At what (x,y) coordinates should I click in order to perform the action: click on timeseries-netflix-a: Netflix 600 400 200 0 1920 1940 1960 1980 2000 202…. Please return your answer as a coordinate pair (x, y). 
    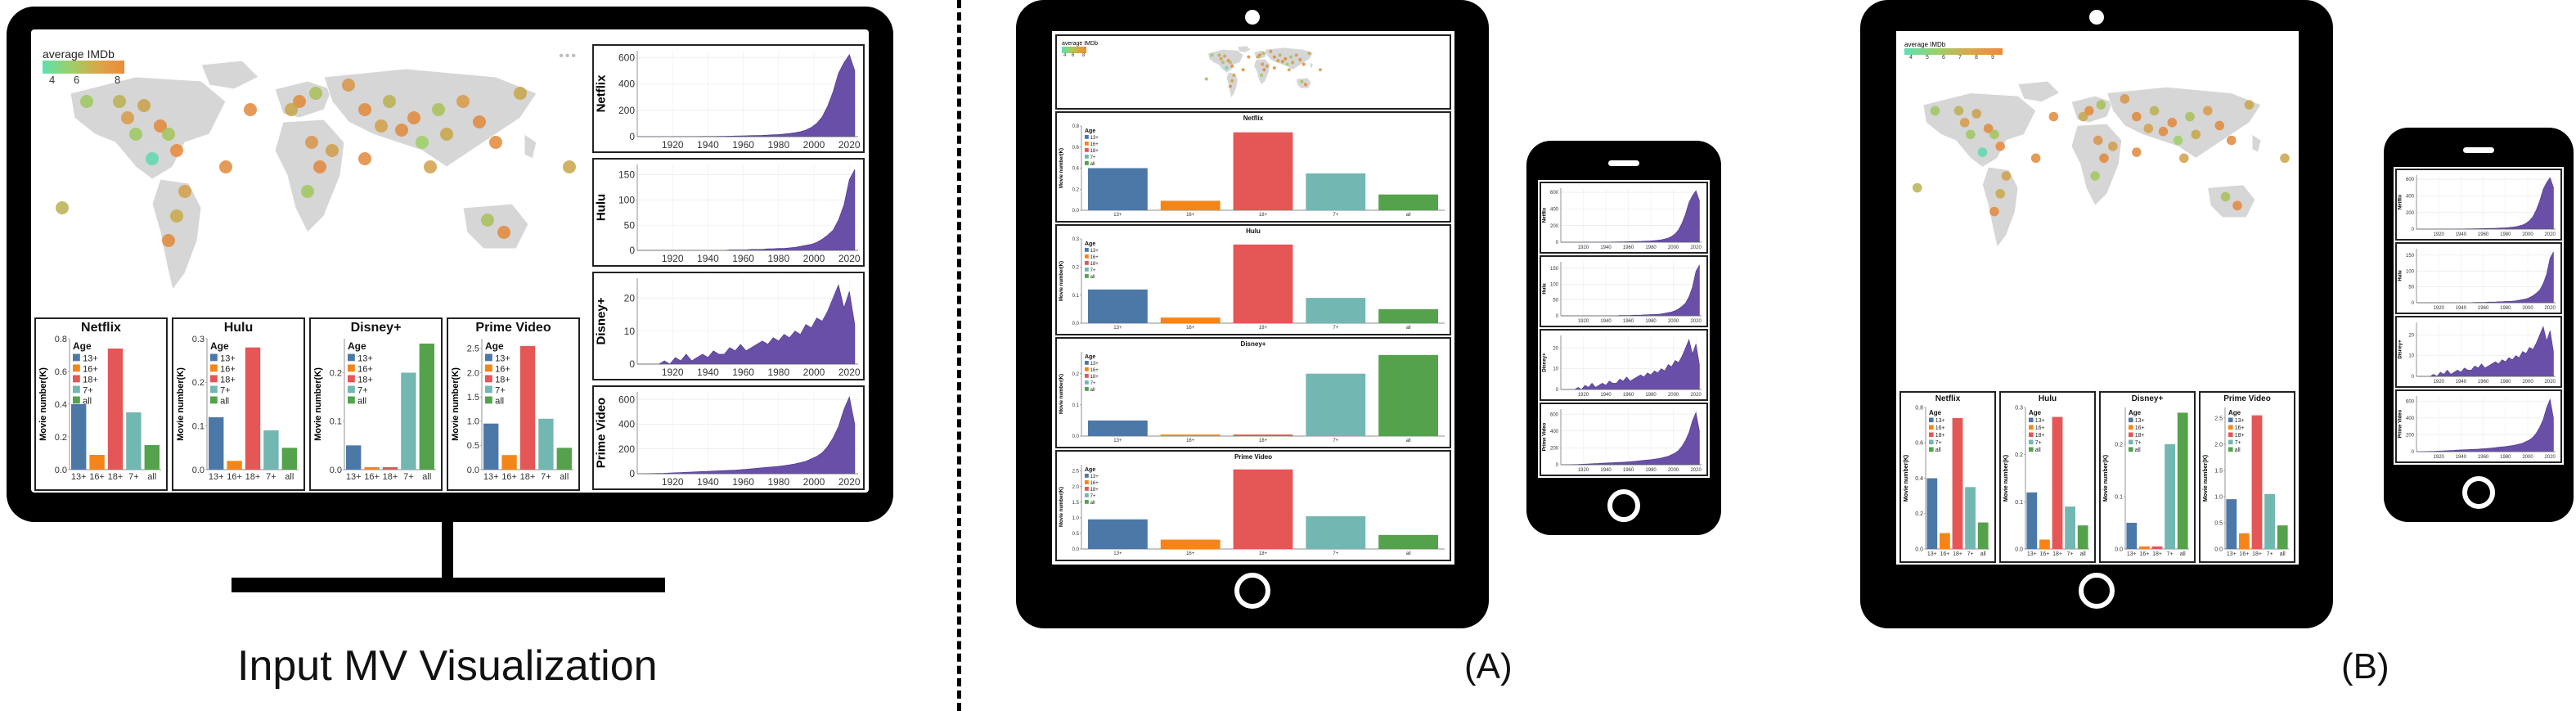
    Looking at the image, I should click on (1624, 218).